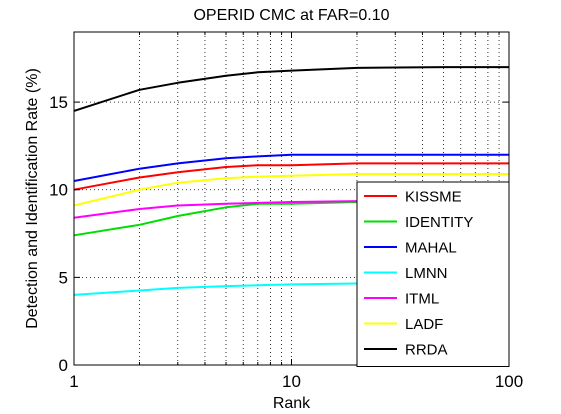 The height and width of the screenshot is (414, 561). What do you see at coordinates (426, 273) in the screenshot?
I see `legend-label-lmnn: LMNN` at bounding box center [426, 273].